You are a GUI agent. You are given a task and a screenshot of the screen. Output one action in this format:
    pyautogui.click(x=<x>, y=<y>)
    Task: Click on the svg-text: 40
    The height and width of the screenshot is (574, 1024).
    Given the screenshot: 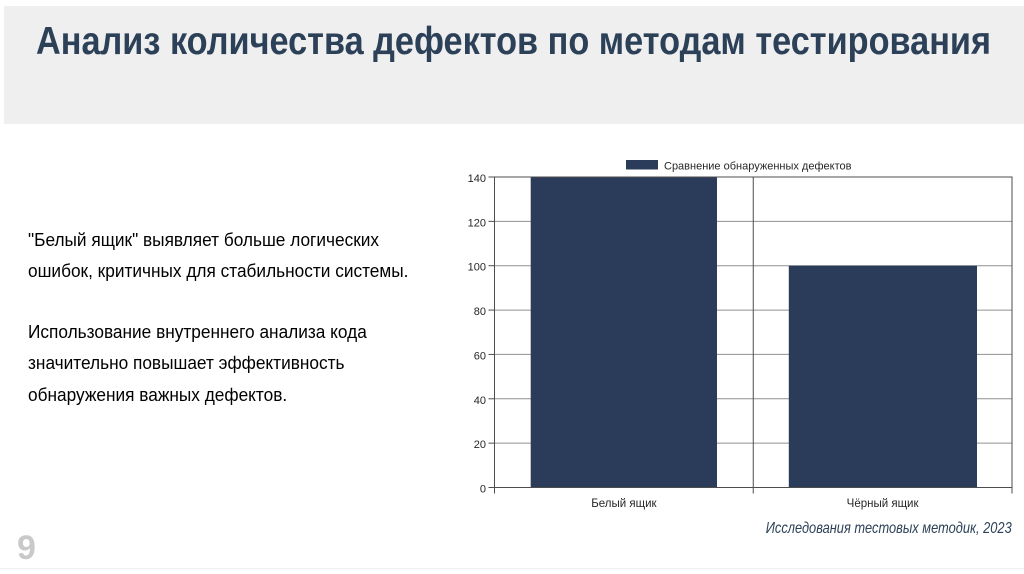 What is the action you would take?
    pyautogui.click(x=480, y=401)
    